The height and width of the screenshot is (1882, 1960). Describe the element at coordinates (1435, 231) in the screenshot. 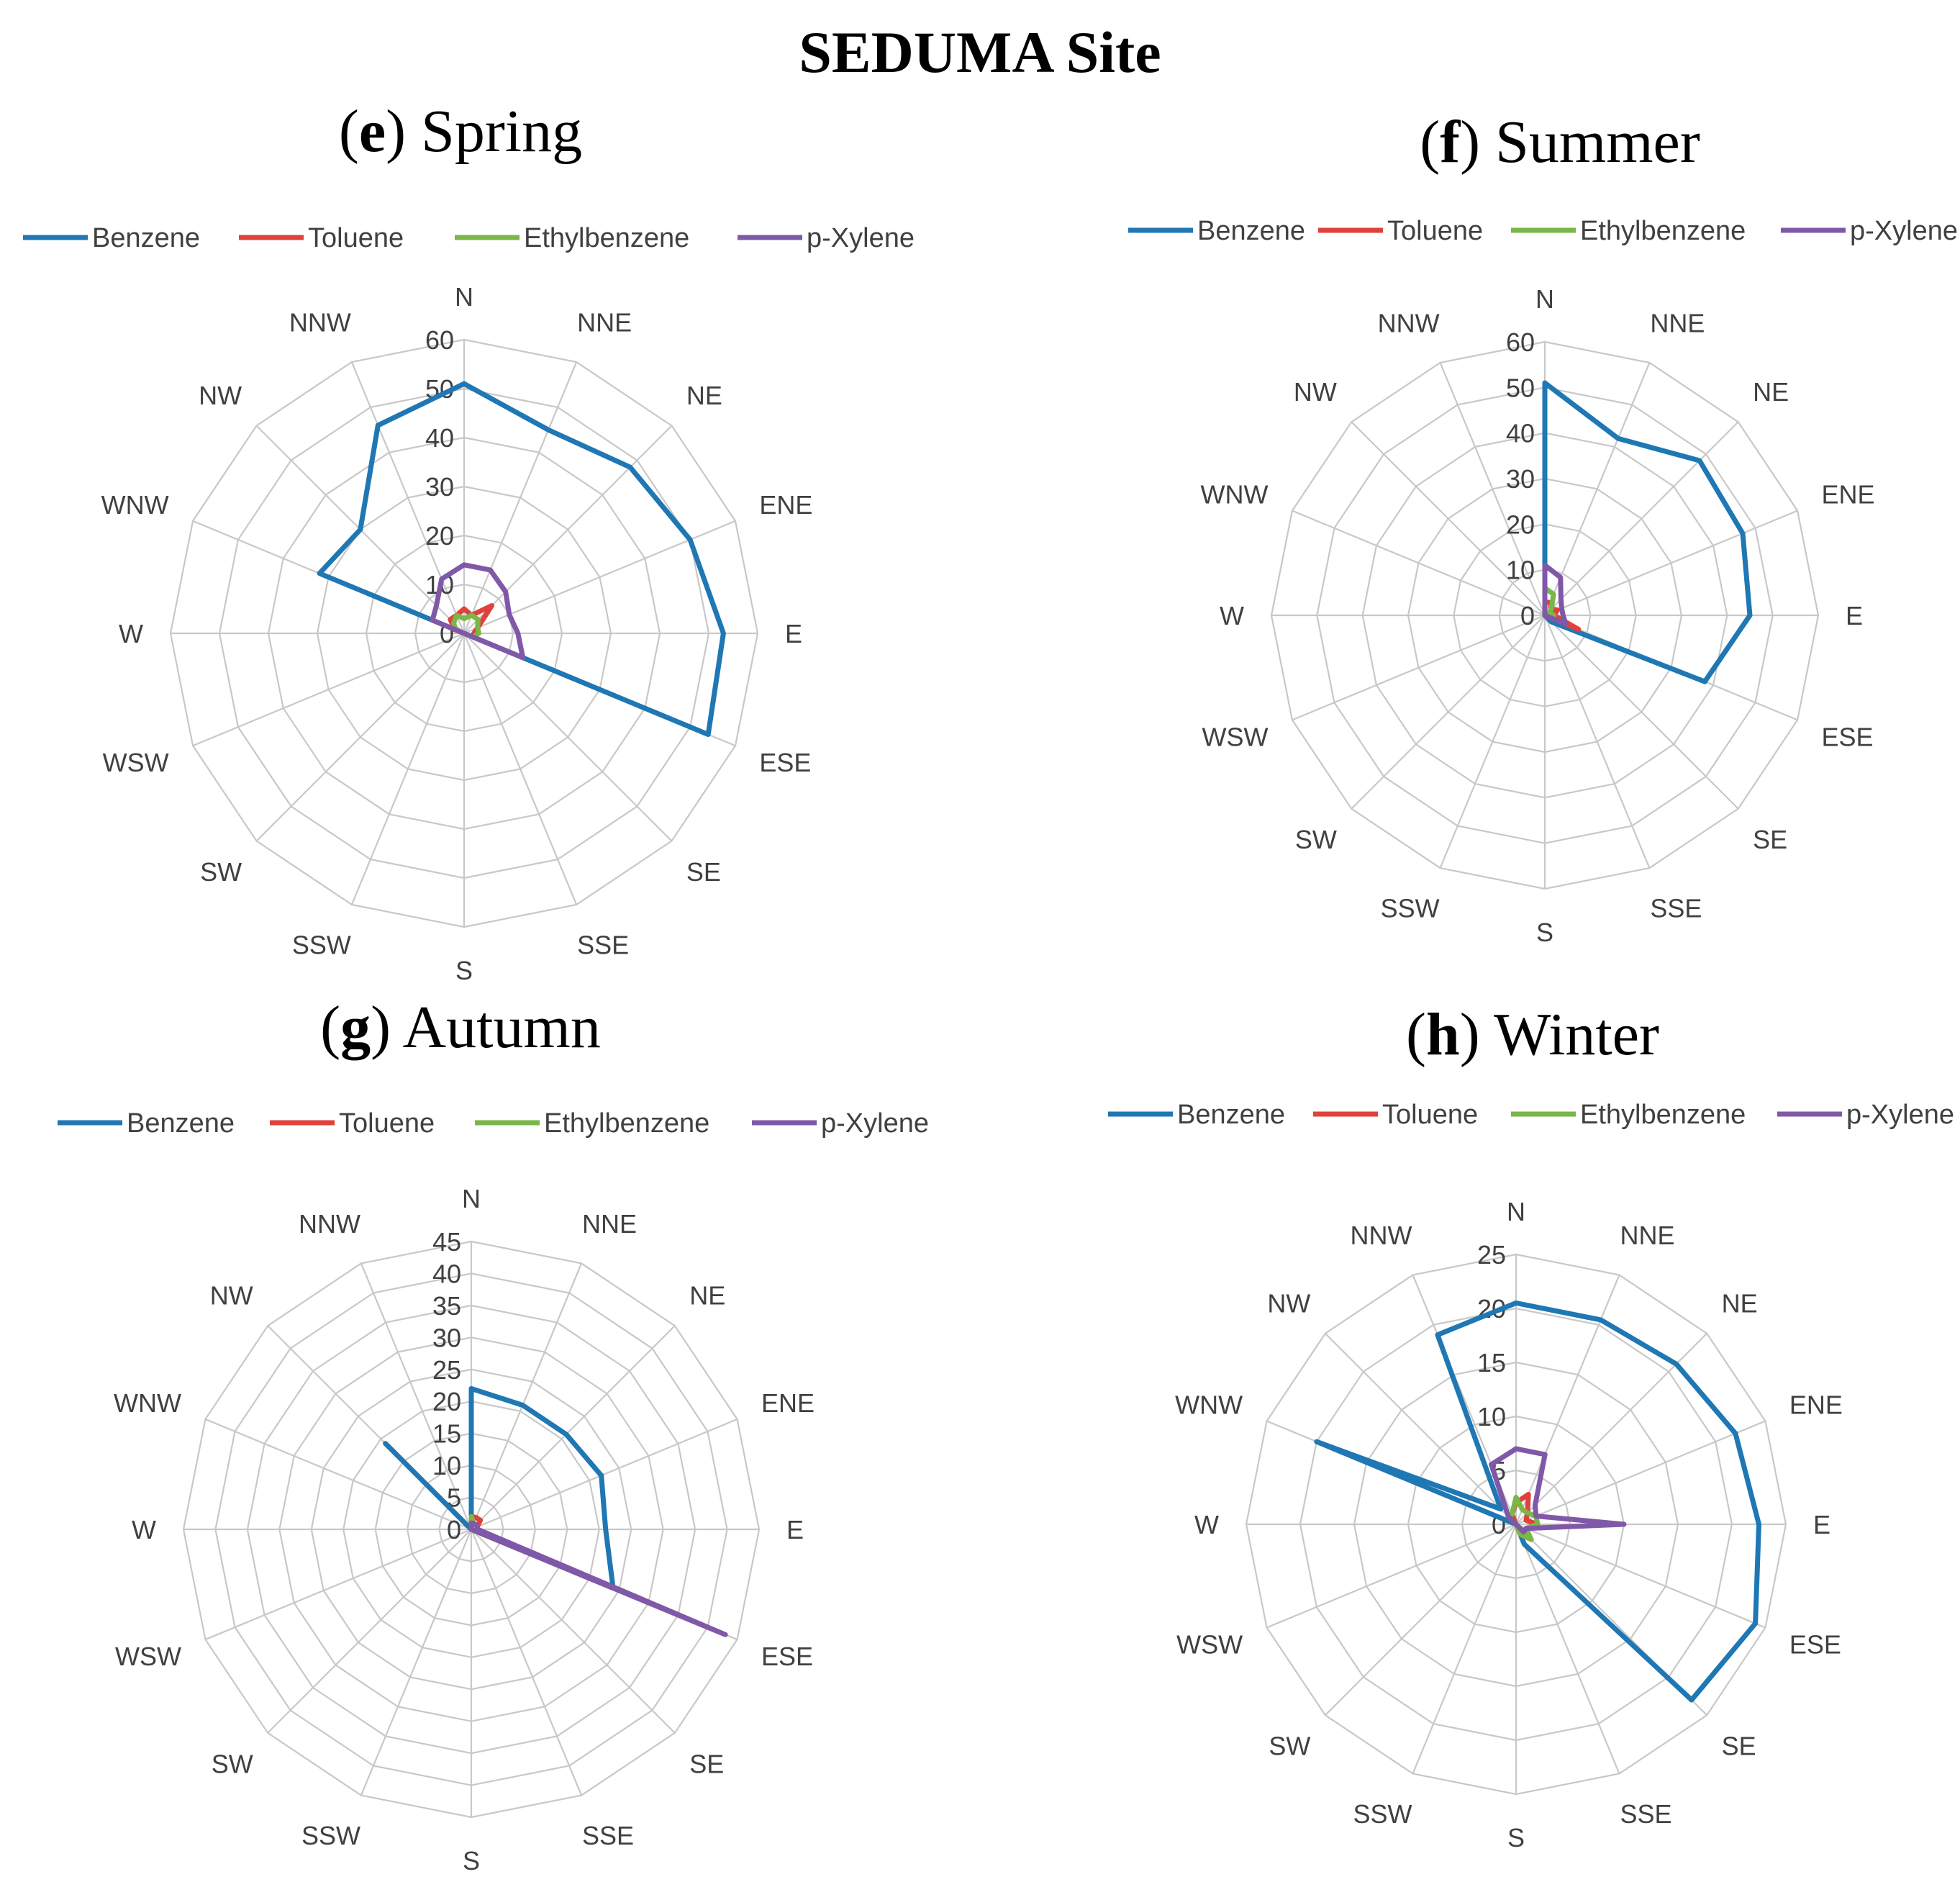

I see `legend-label: Toluene` at that location.